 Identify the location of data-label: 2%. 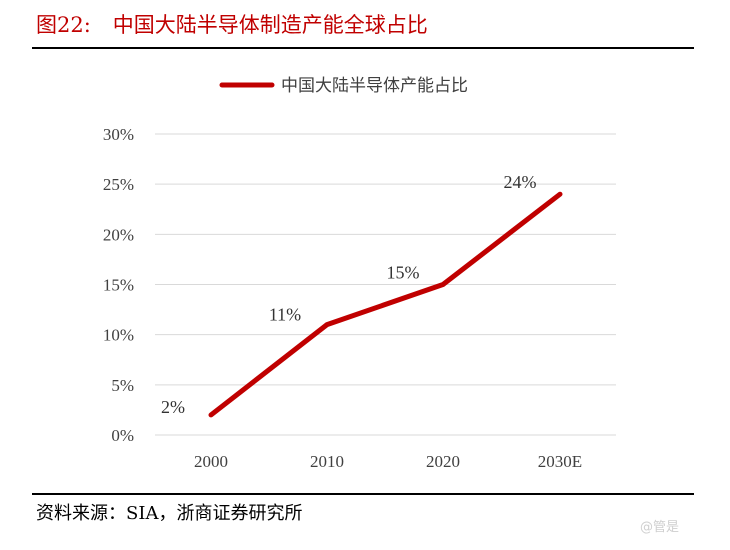
(173, 407).